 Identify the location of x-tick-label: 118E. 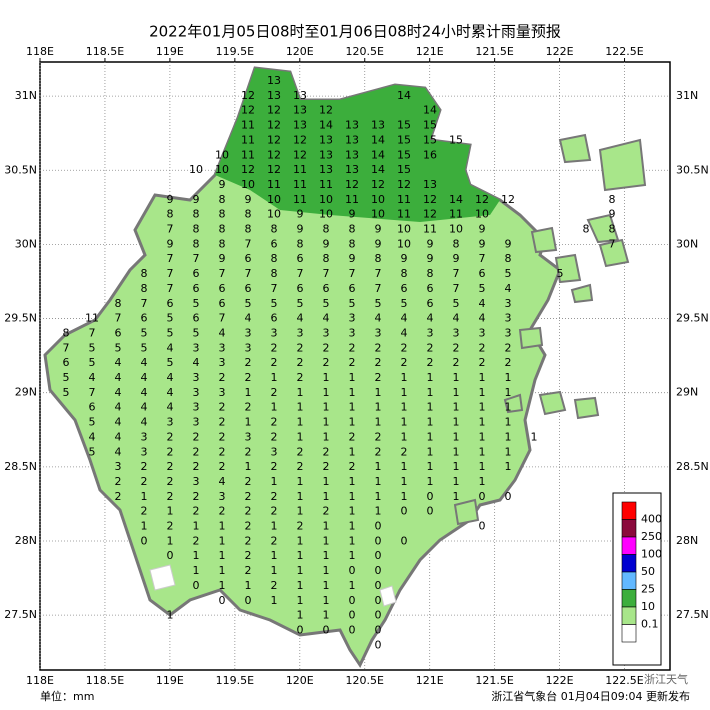
(40, 51).